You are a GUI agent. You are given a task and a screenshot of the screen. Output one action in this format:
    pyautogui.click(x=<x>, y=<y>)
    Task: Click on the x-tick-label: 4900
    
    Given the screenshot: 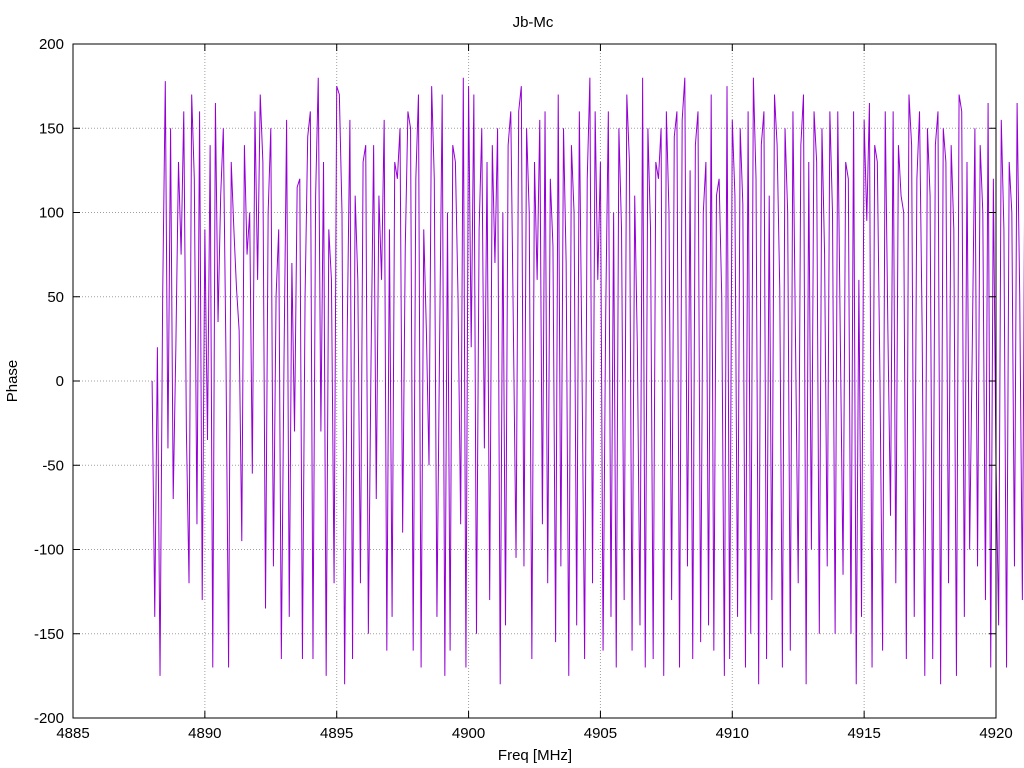 What is the action you would take?
    pyautogui.click(x=468, y=733)
    